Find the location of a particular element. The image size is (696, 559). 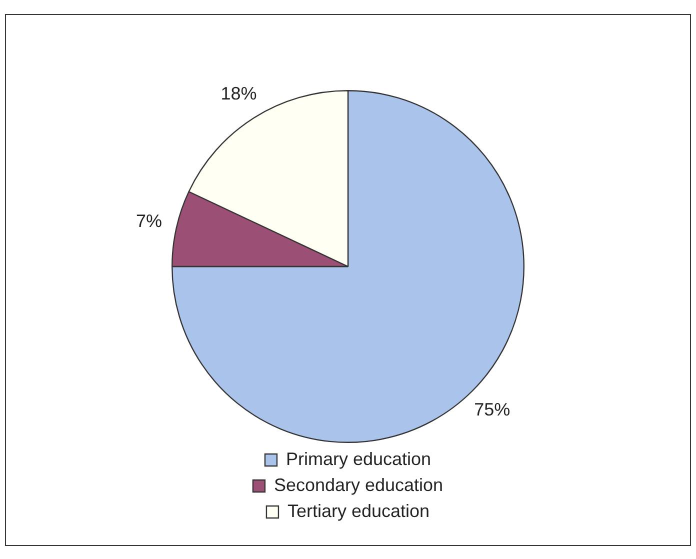

legend-label: Tertiary education is located at coordinates (358, 510).